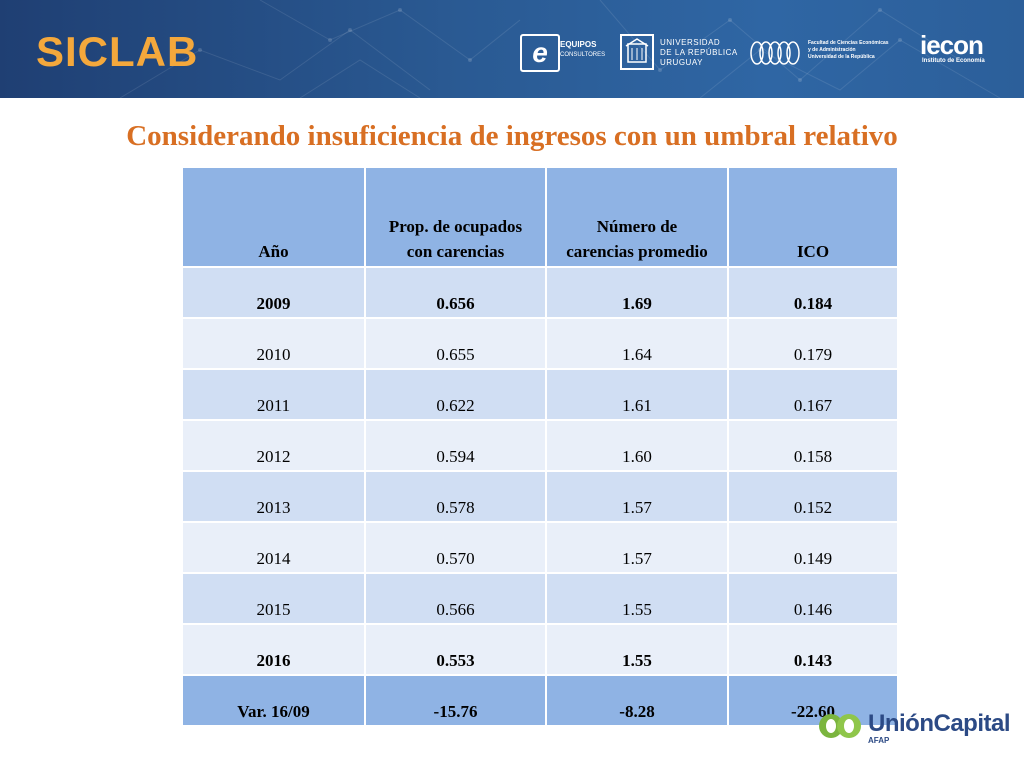  Describe the element at coordinates (637, 251) in the screenshot. I see `header-num-line2: carencias promedio` at that location.